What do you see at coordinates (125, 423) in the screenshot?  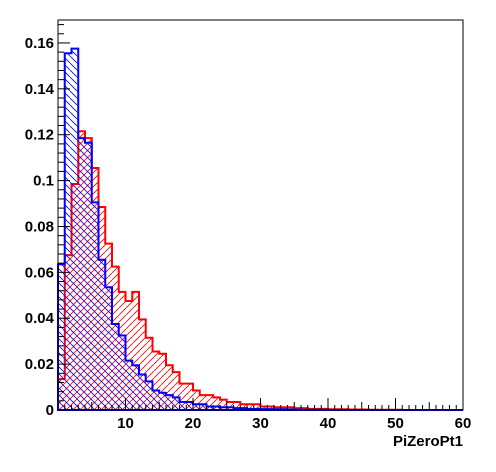 I see `x-tick-label: 10` at bounding box center [125, 423].